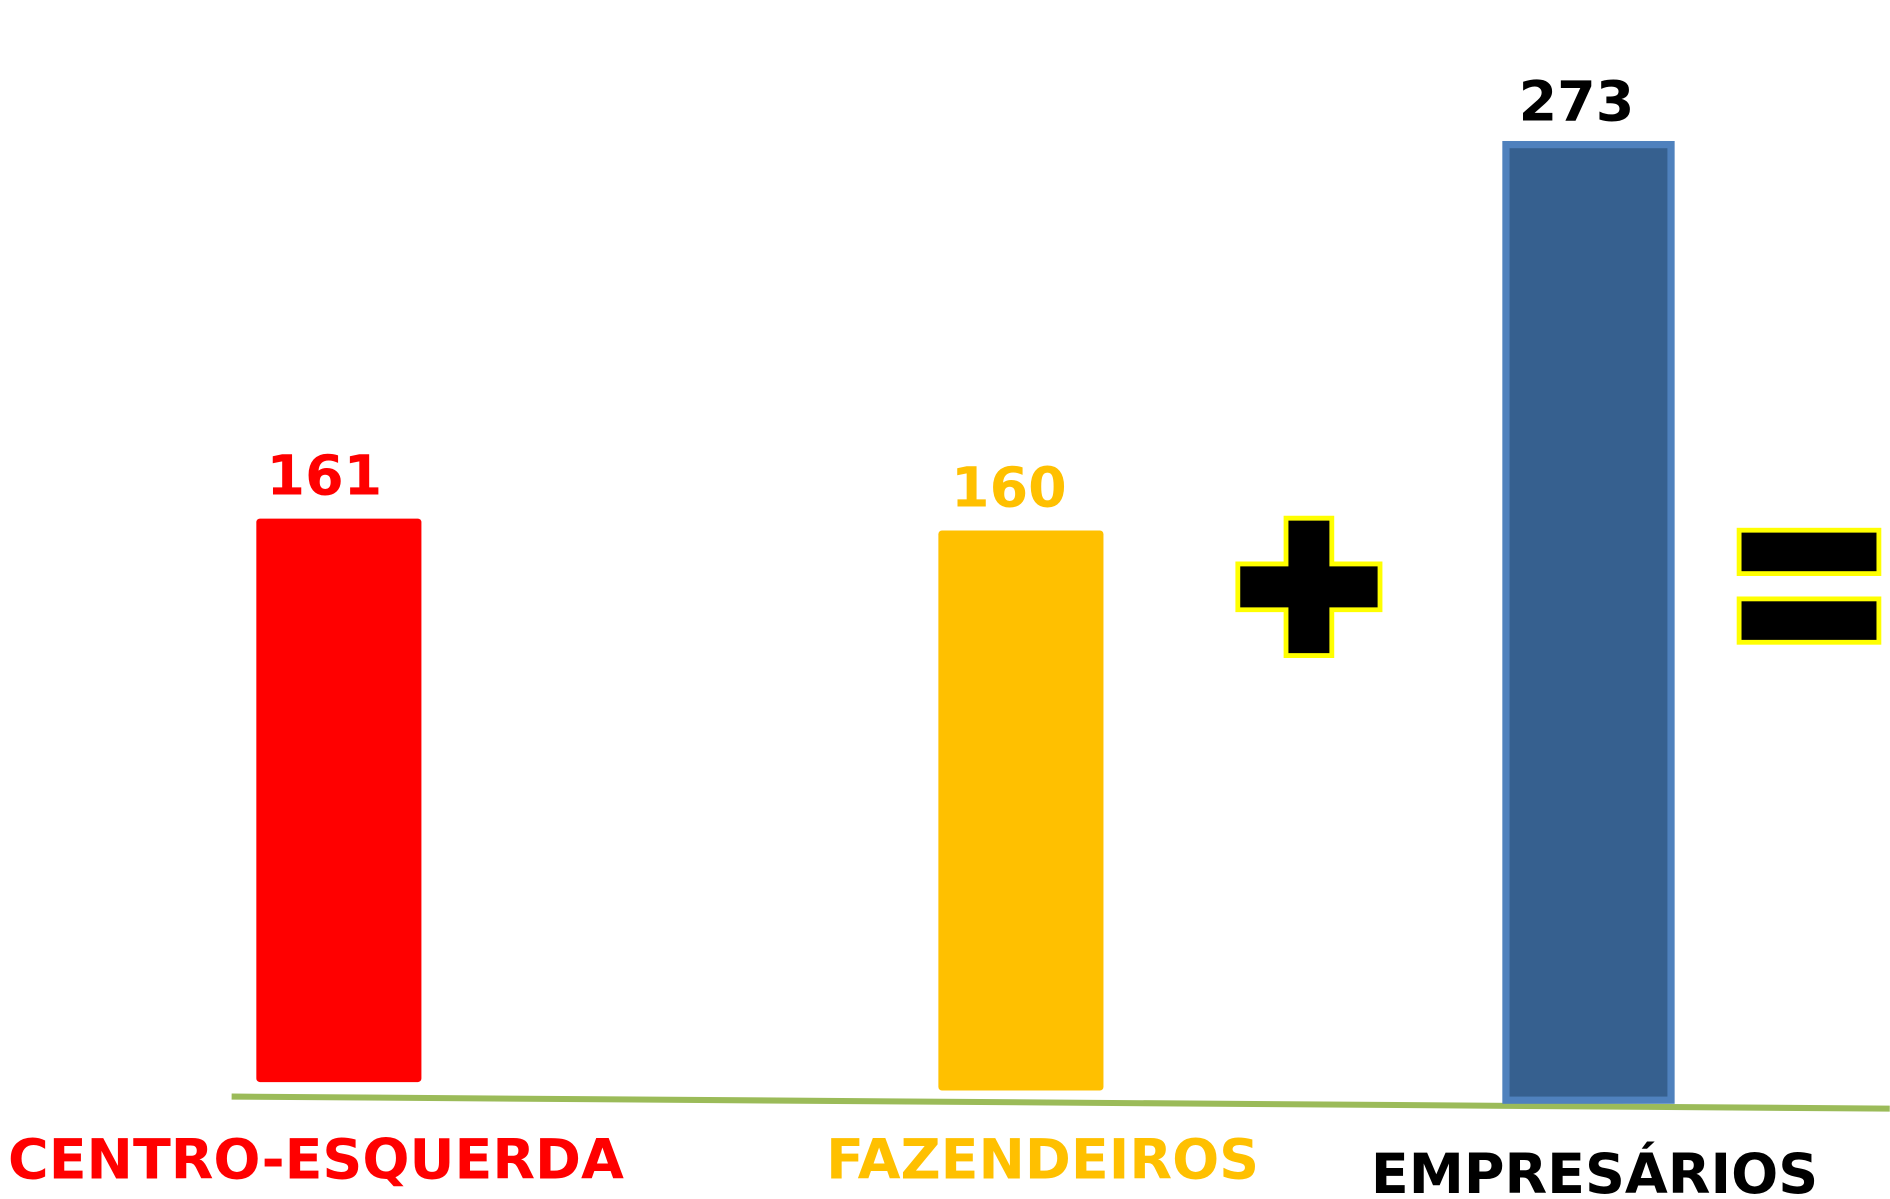 The width and height of the screenshot is (1890, 1199). What do you see at coordinates (1577, 103) in the screenshot?
I see `value-label: 273` at bounding box center [1577, 103].